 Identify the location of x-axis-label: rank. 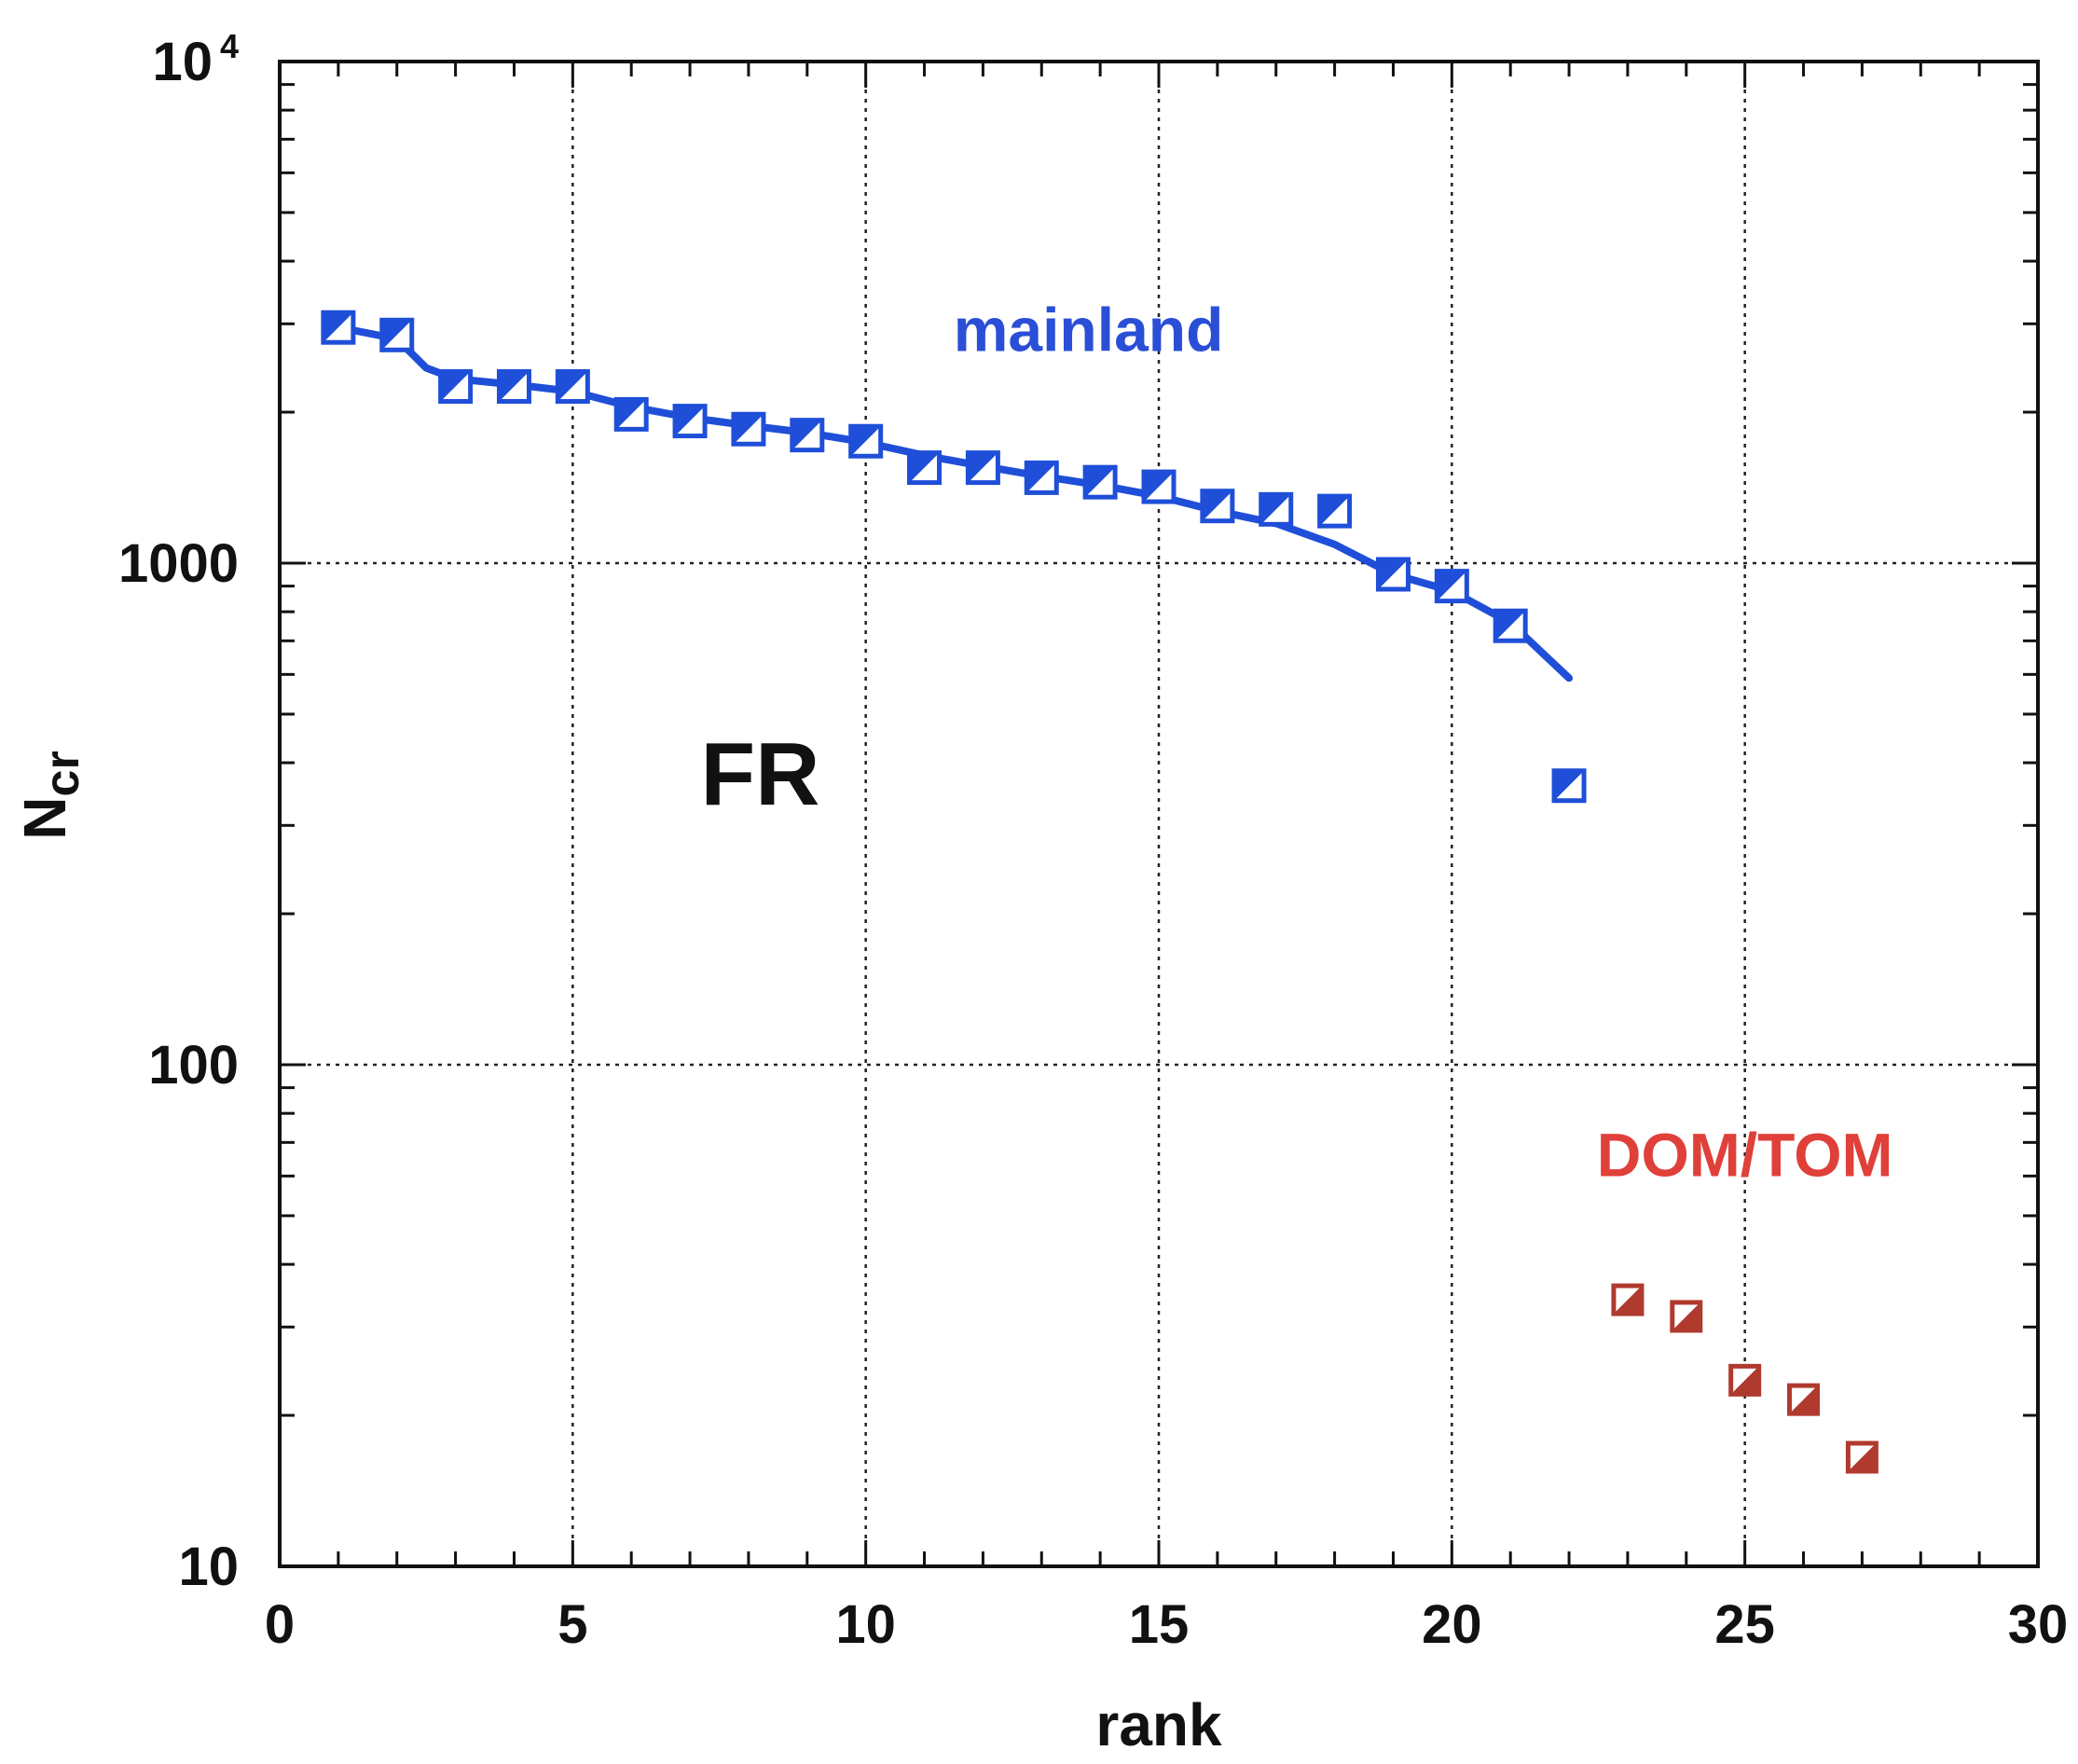
(1158, 1724).